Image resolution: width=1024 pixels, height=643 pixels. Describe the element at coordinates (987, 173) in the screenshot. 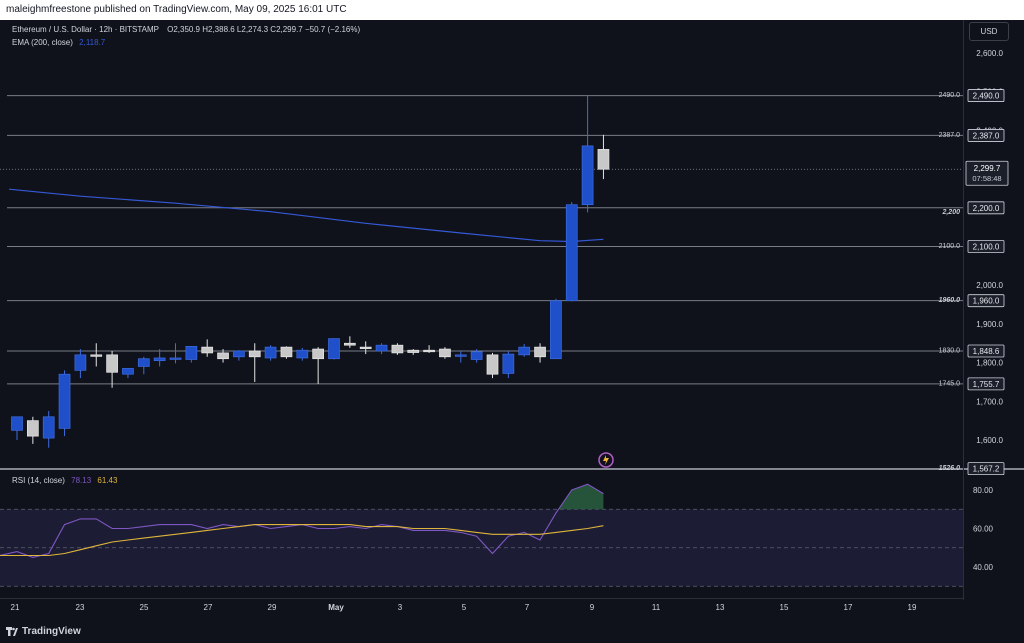

I see `current-price-tag` at that location.